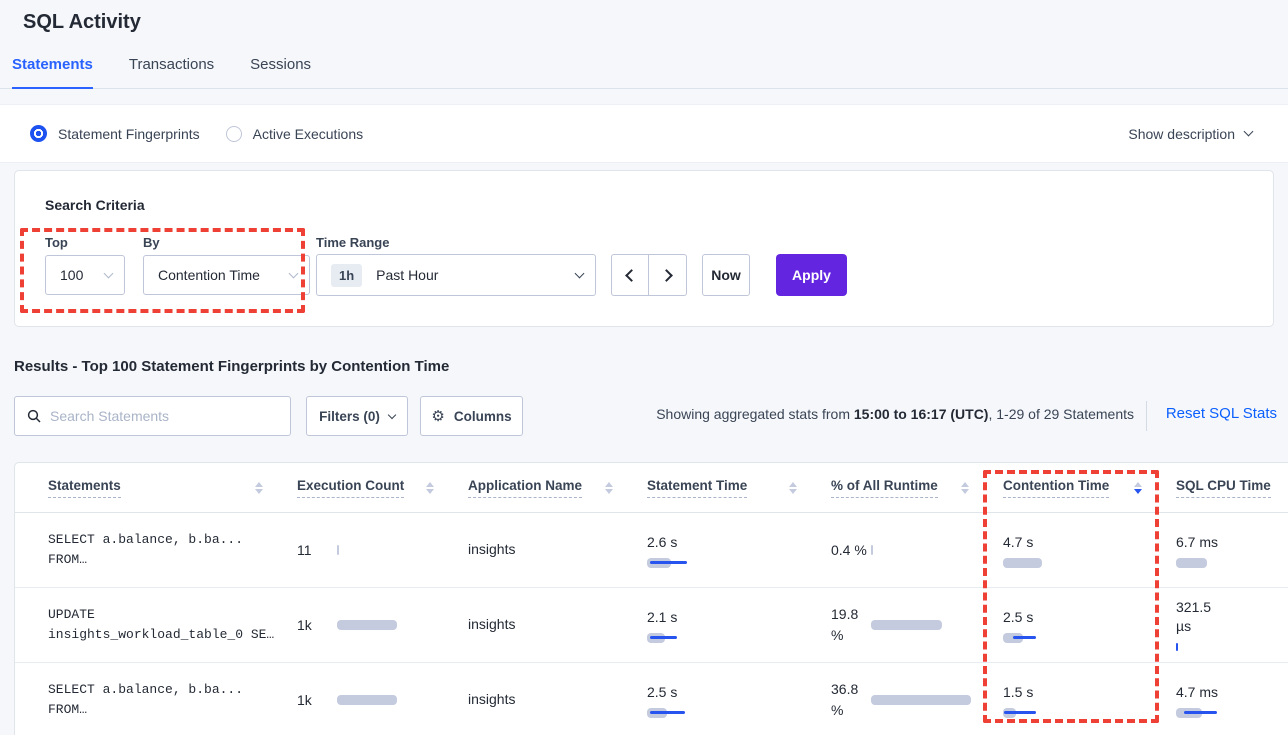 This screenshot has height=735, width=1288. Describe the element at coordinates (725, 625) in the screenshot. I see `statement-time-cell: 2.1 s` at that location.